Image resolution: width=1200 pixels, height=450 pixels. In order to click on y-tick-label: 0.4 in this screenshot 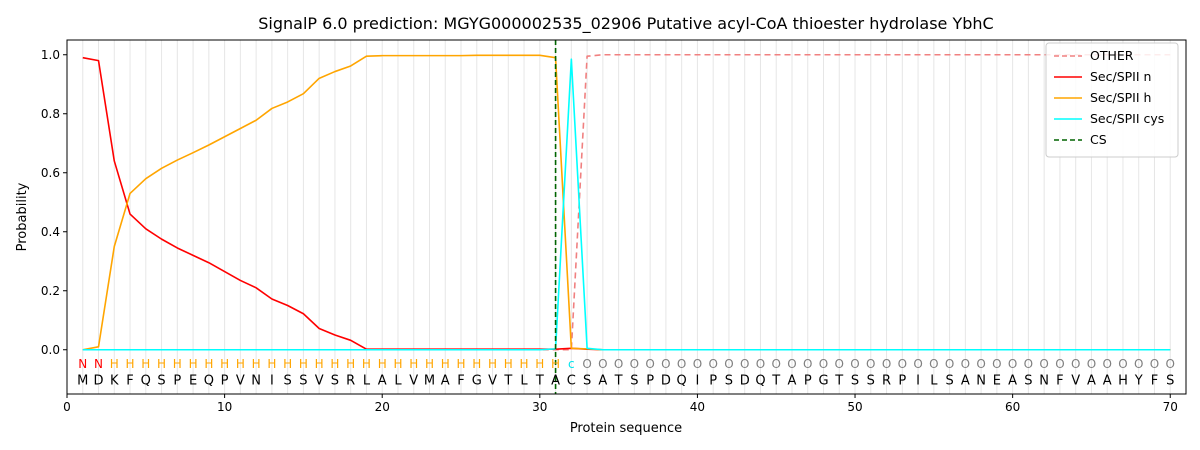, I will do `click(50, 232)`.